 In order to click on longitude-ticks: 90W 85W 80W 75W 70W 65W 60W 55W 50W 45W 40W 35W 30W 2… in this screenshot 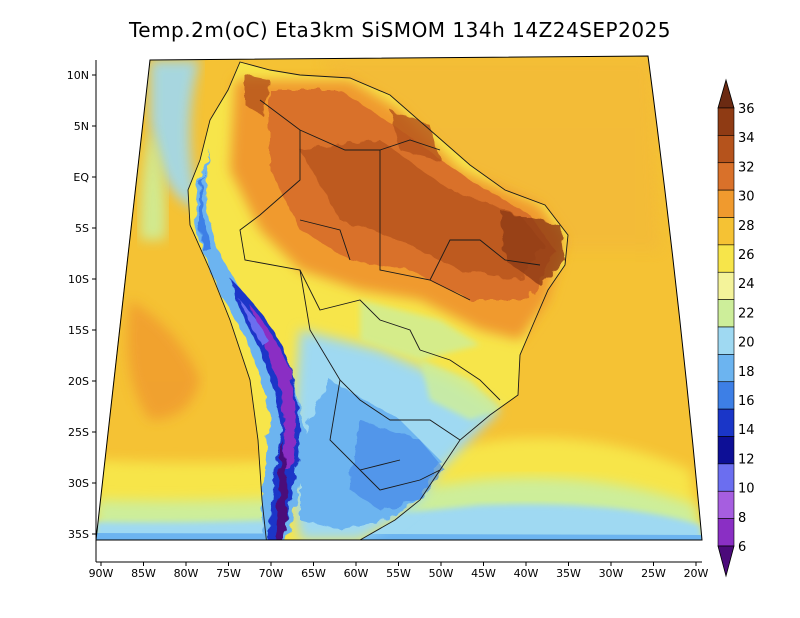, I will do `click(399, 571)`.